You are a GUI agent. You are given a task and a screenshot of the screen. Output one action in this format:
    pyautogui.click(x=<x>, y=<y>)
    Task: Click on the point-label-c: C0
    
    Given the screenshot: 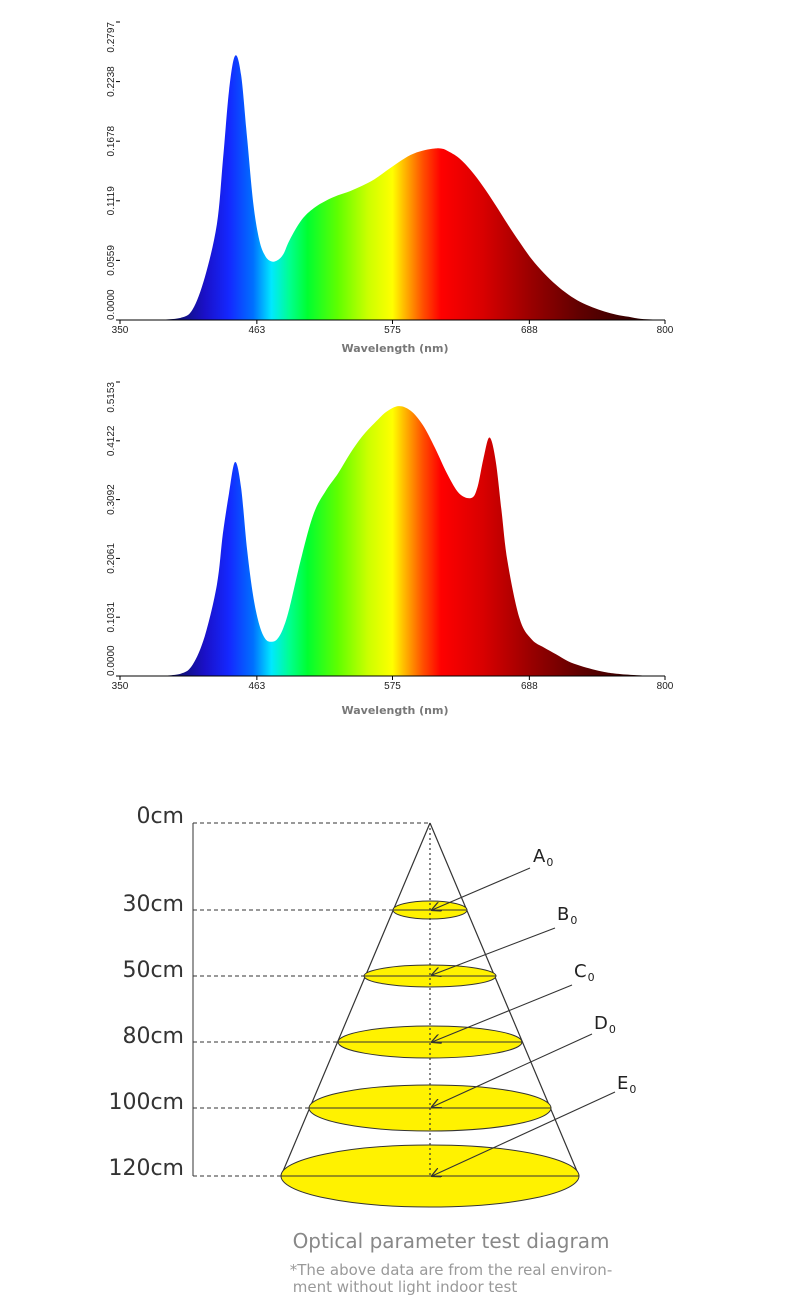 What is the action you would take?
    pyautogui.click(x=584, y=972)
    